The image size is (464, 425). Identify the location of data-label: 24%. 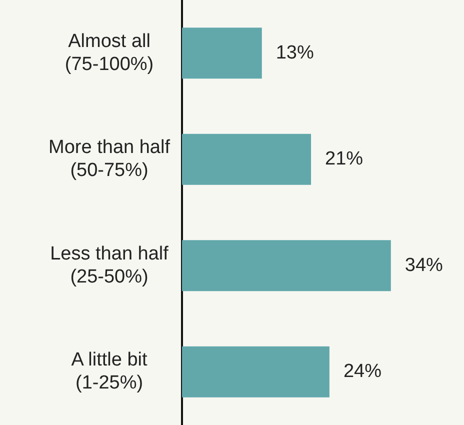
(362, 371).